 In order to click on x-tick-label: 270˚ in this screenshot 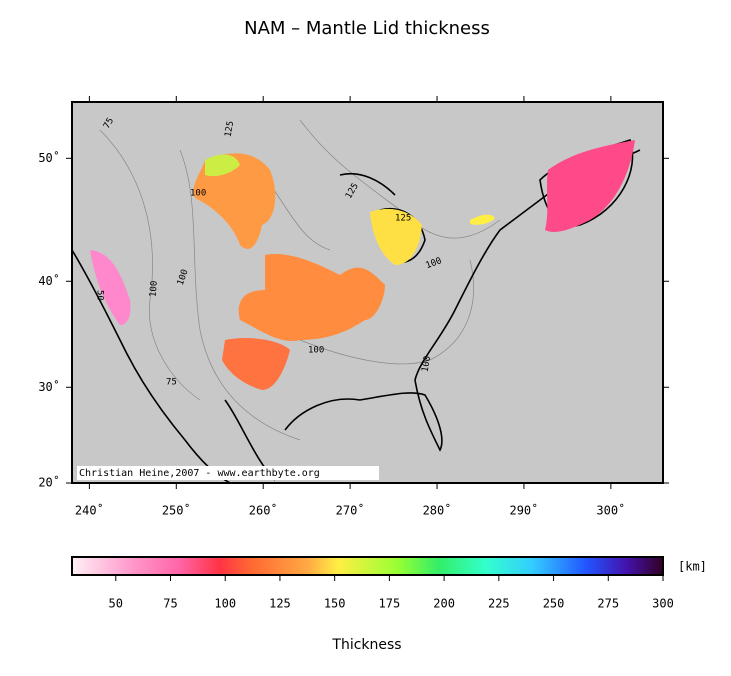, I will do `click(350, 510)`.